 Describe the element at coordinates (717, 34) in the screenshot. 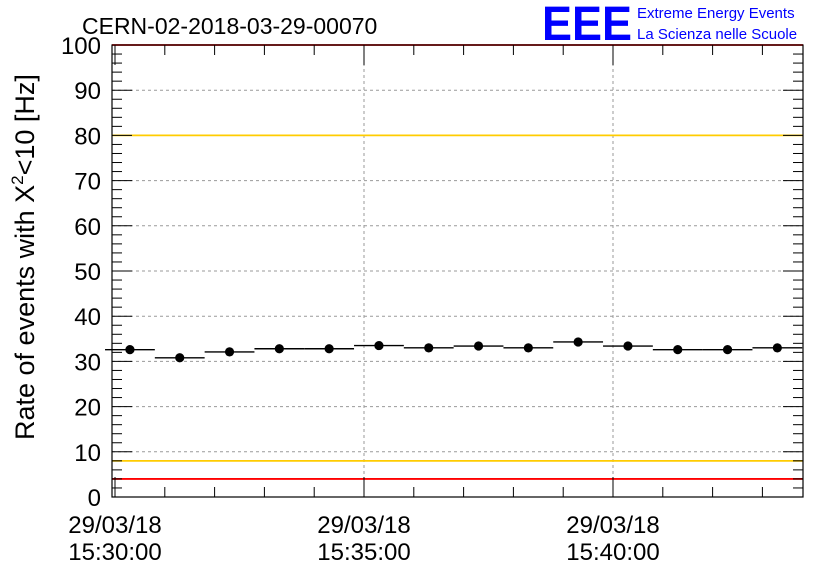

I see `logo-line-2: La Scienza nelle Scuole` at that location.